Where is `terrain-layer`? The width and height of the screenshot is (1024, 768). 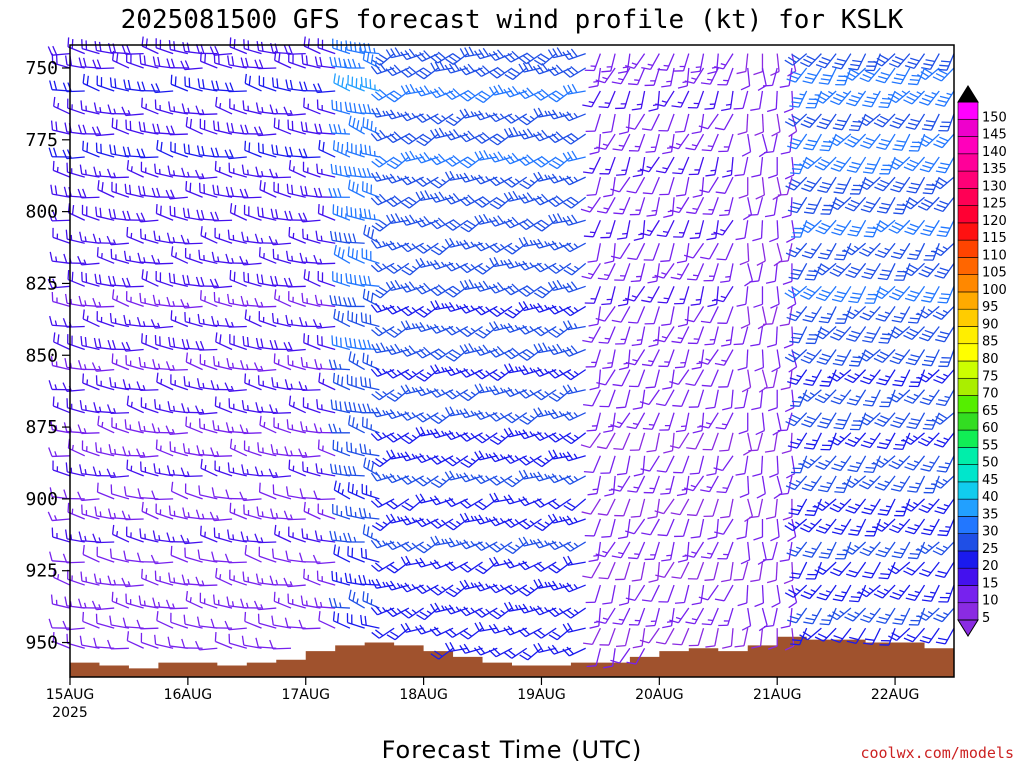
terrain-layer is located at coordinates (512, 656).